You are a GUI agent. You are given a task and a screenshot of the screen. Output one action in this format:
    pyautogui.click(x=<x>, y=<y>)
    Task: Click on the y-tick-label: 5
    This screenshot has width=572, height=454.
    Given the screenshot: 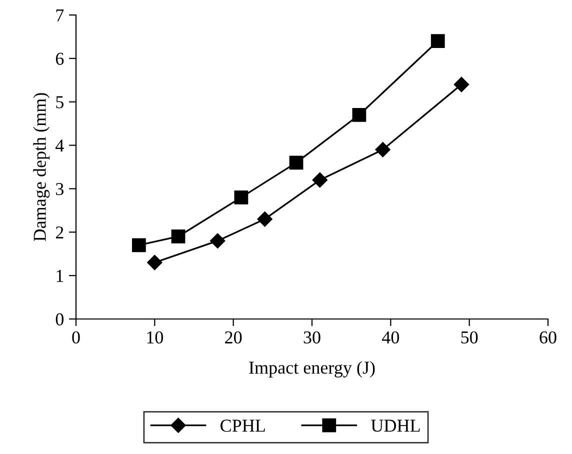 What is the action you would take?
    pyautogui.click(x=60, y=102)
    